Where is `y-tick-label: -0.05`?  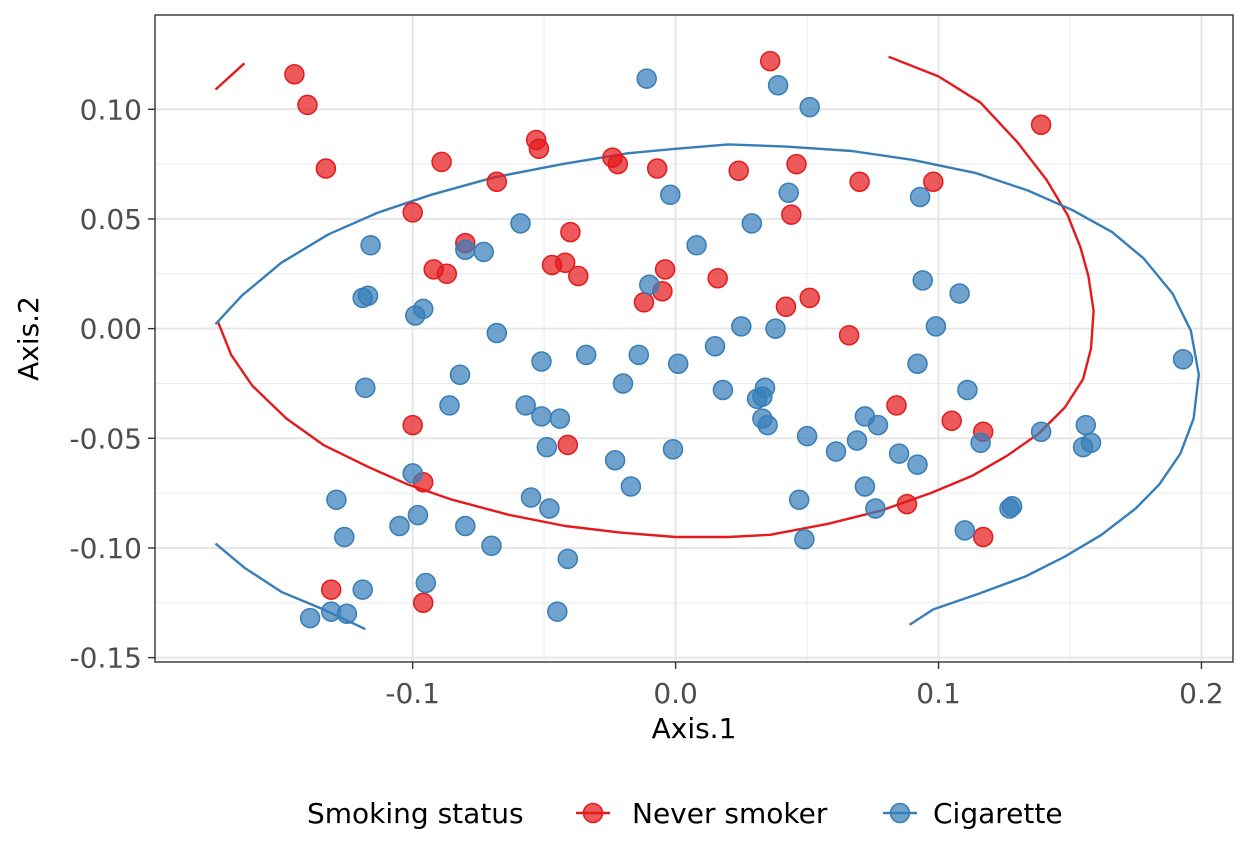 y-tick-label: -0.05 is located at coordinates (106, 438).